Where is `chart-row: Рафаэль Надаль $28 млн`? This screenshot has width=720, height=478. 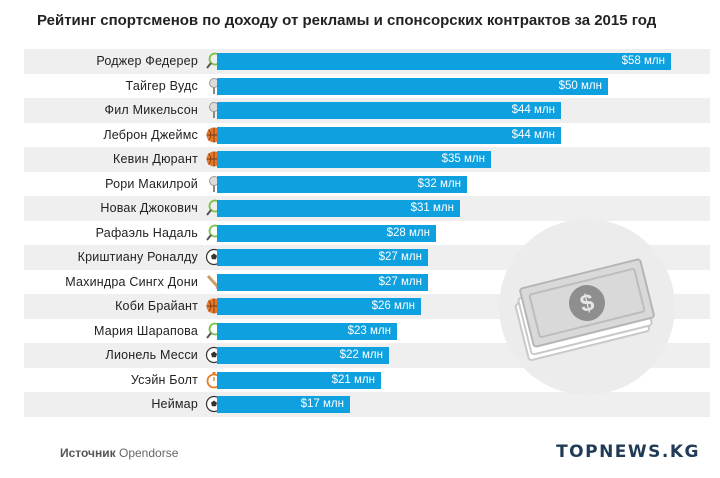
chart-row: Рафаэль Надаль $28 млн is located at coordinates (367, 233).